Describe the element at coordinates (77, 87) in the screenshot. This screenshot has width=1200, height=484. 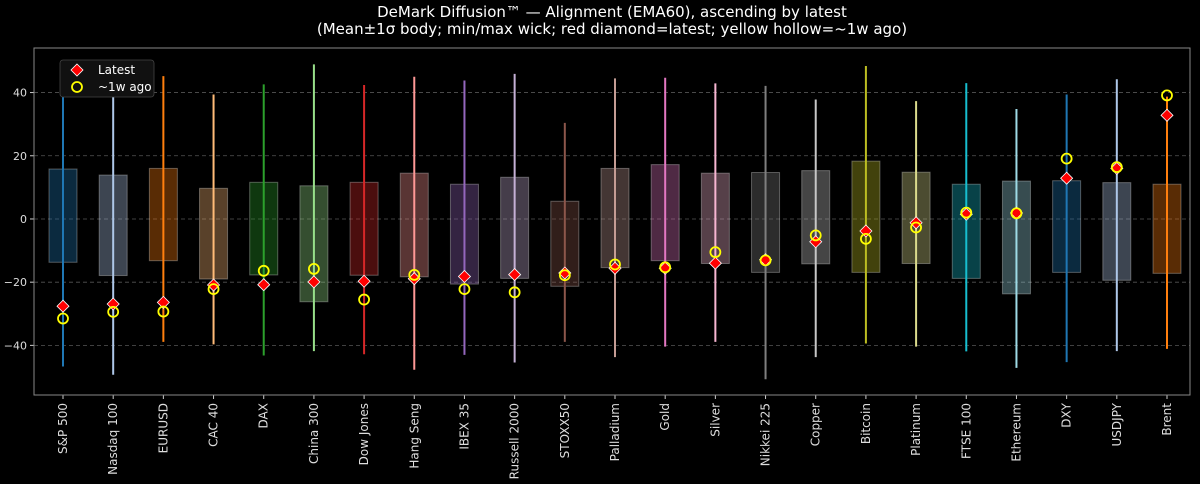
I see `legend-week-ago-circle-icon` at that location.